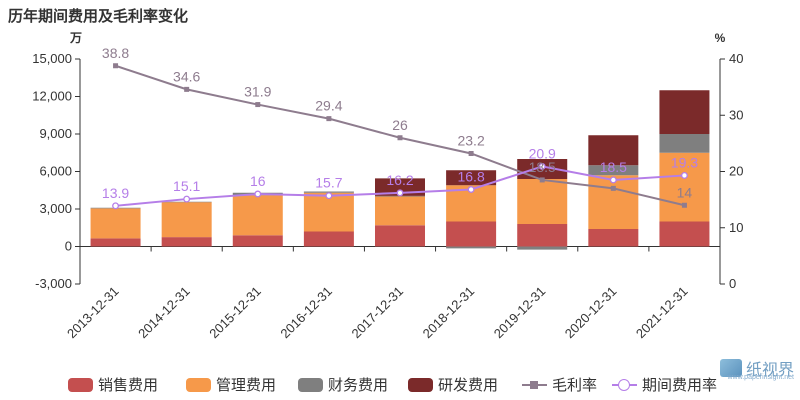  Describe the element at coordinates (420, 384) in the screenshot. I see `legend-swatch-rnd` at that location.